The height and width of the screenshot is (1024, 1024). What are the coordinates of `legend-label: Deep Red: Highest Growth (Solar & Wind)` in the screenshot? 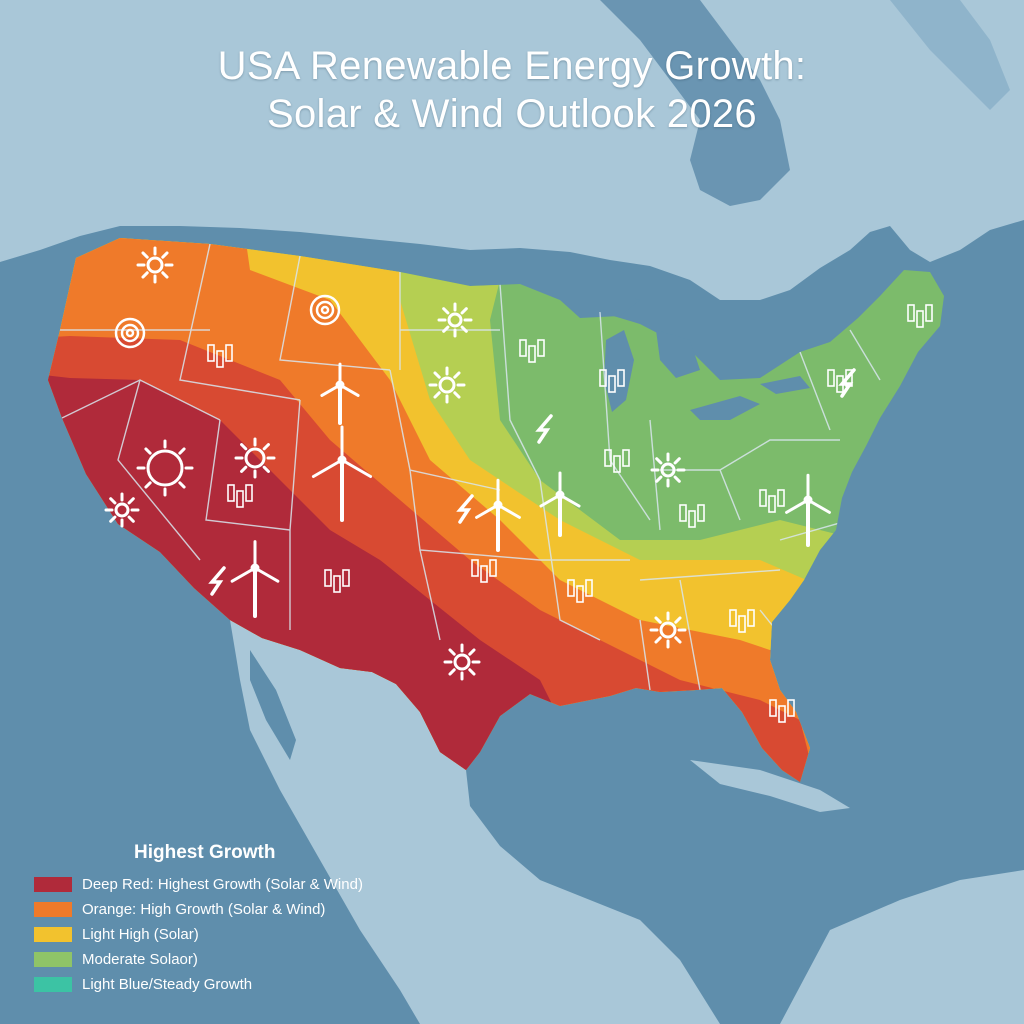 It's located at (222, 884).